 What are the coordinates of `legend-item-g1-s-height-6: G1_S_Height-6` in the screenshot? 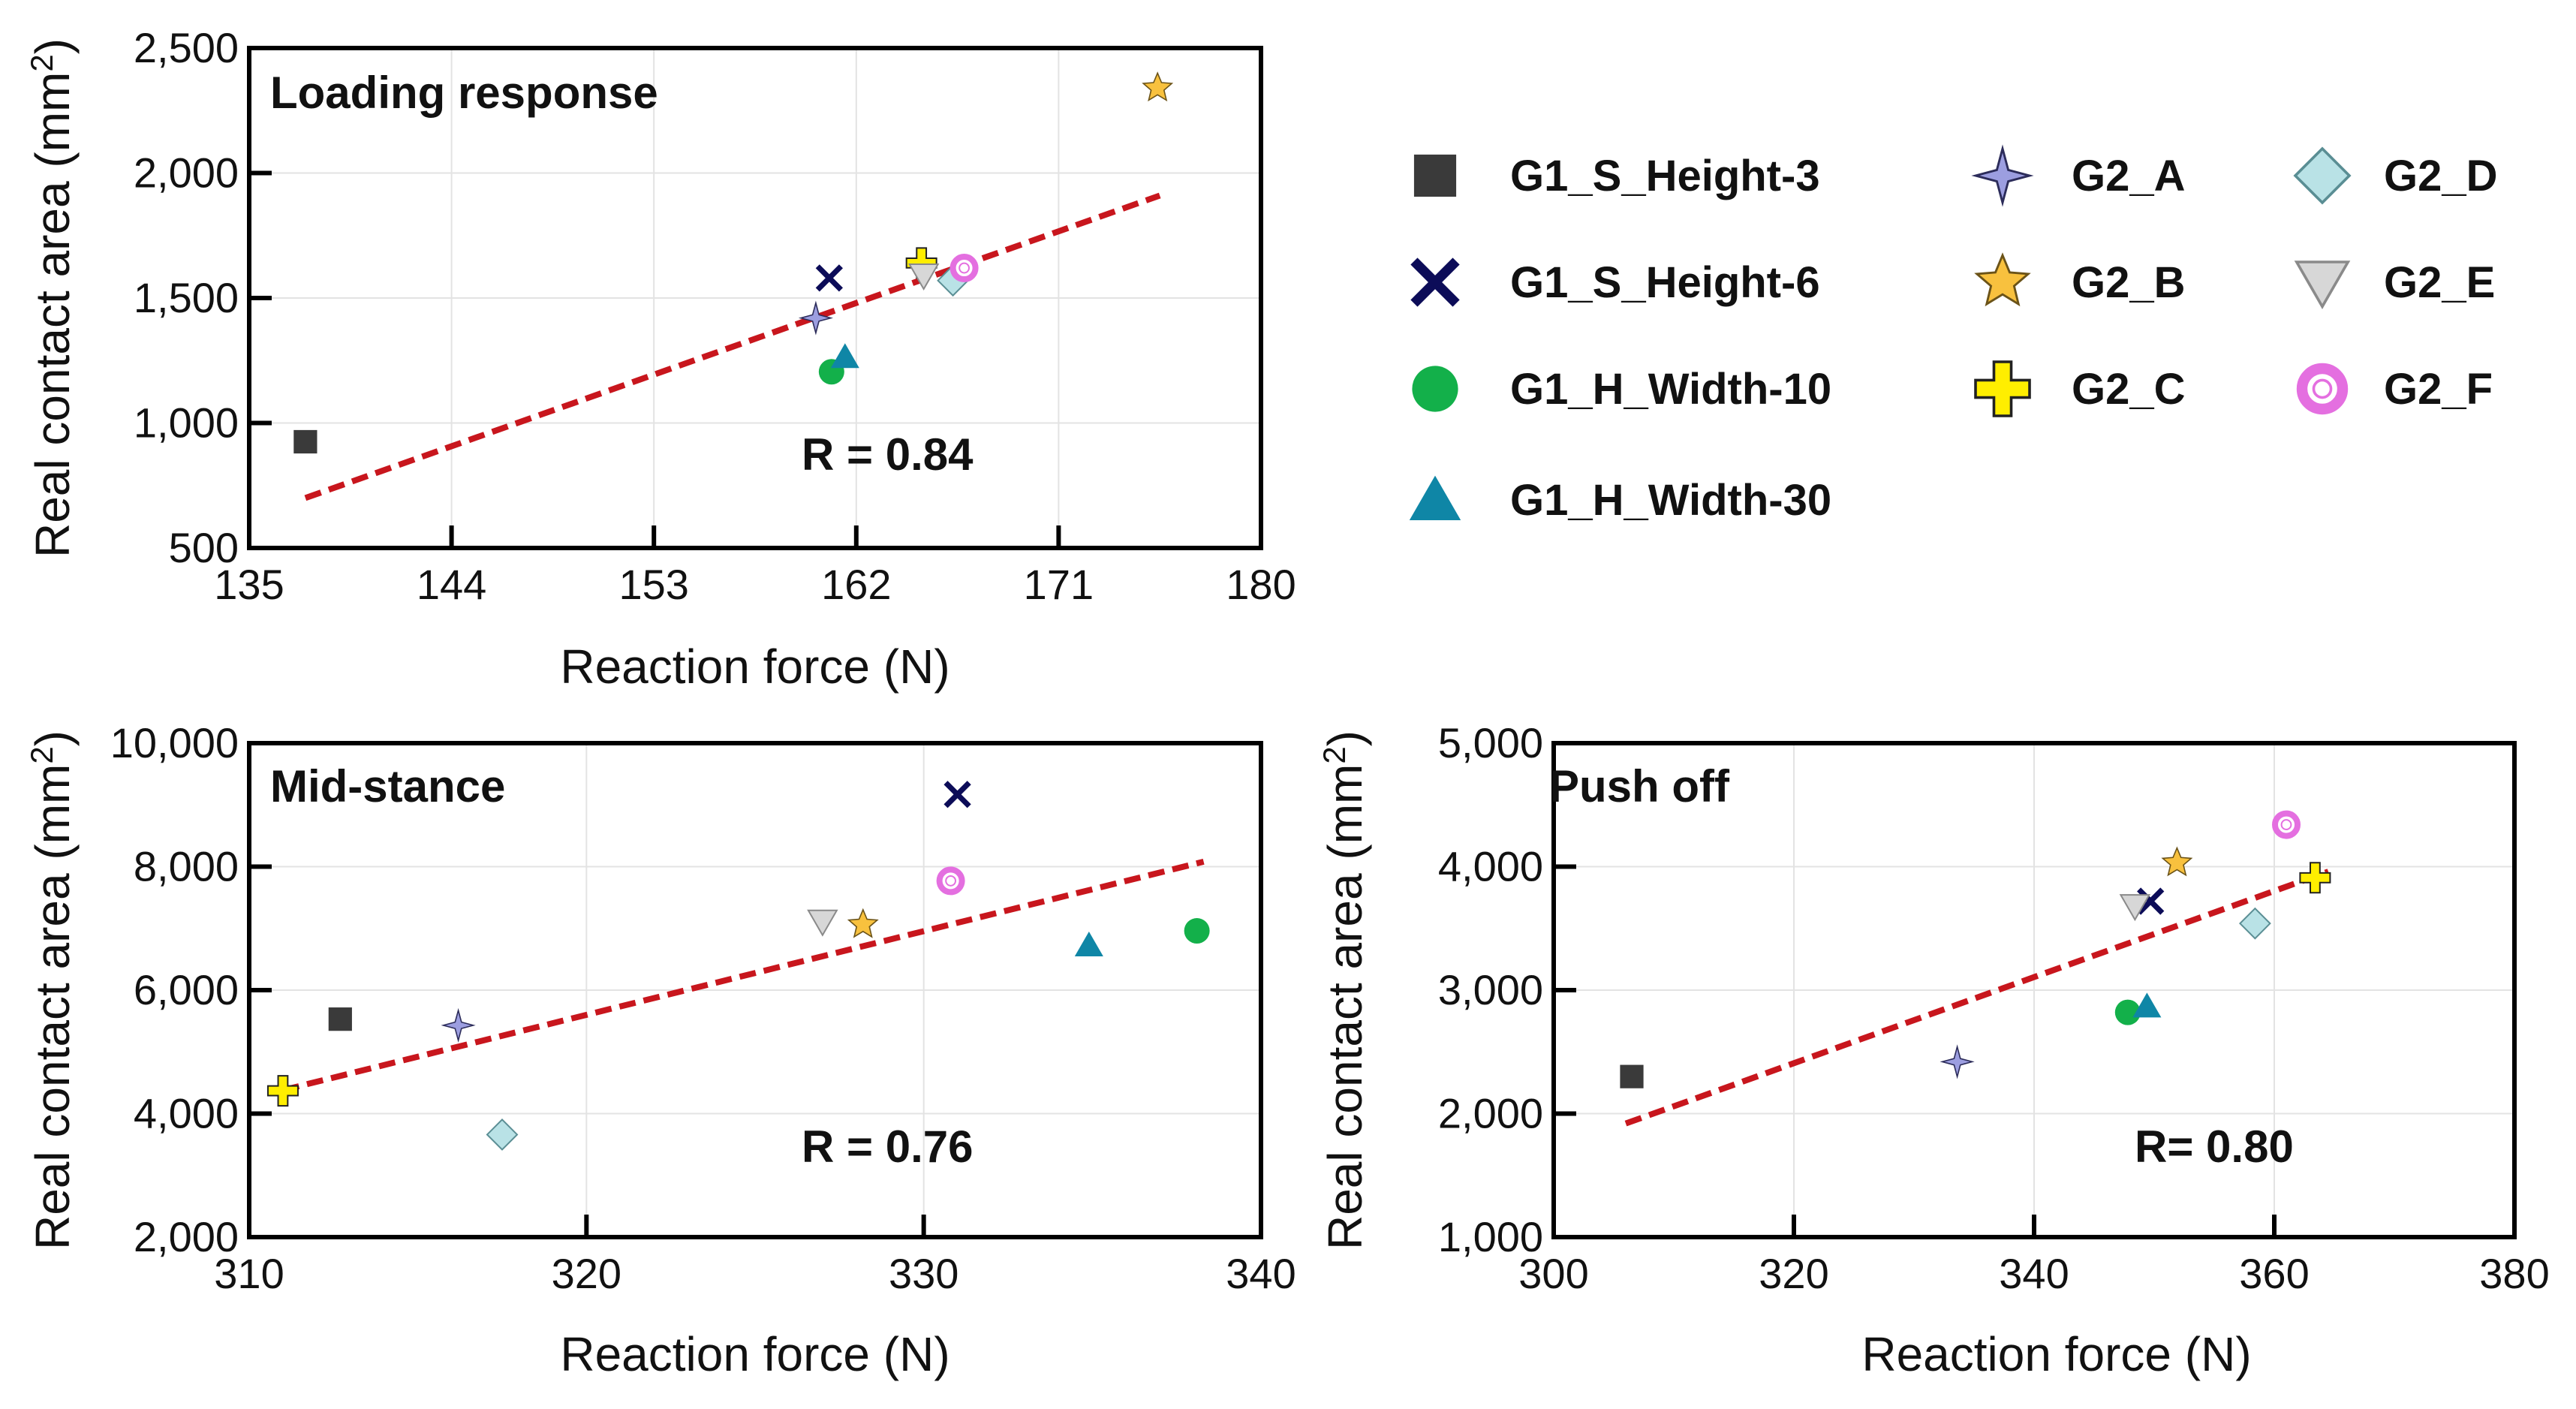 It's located at (1615, 282).